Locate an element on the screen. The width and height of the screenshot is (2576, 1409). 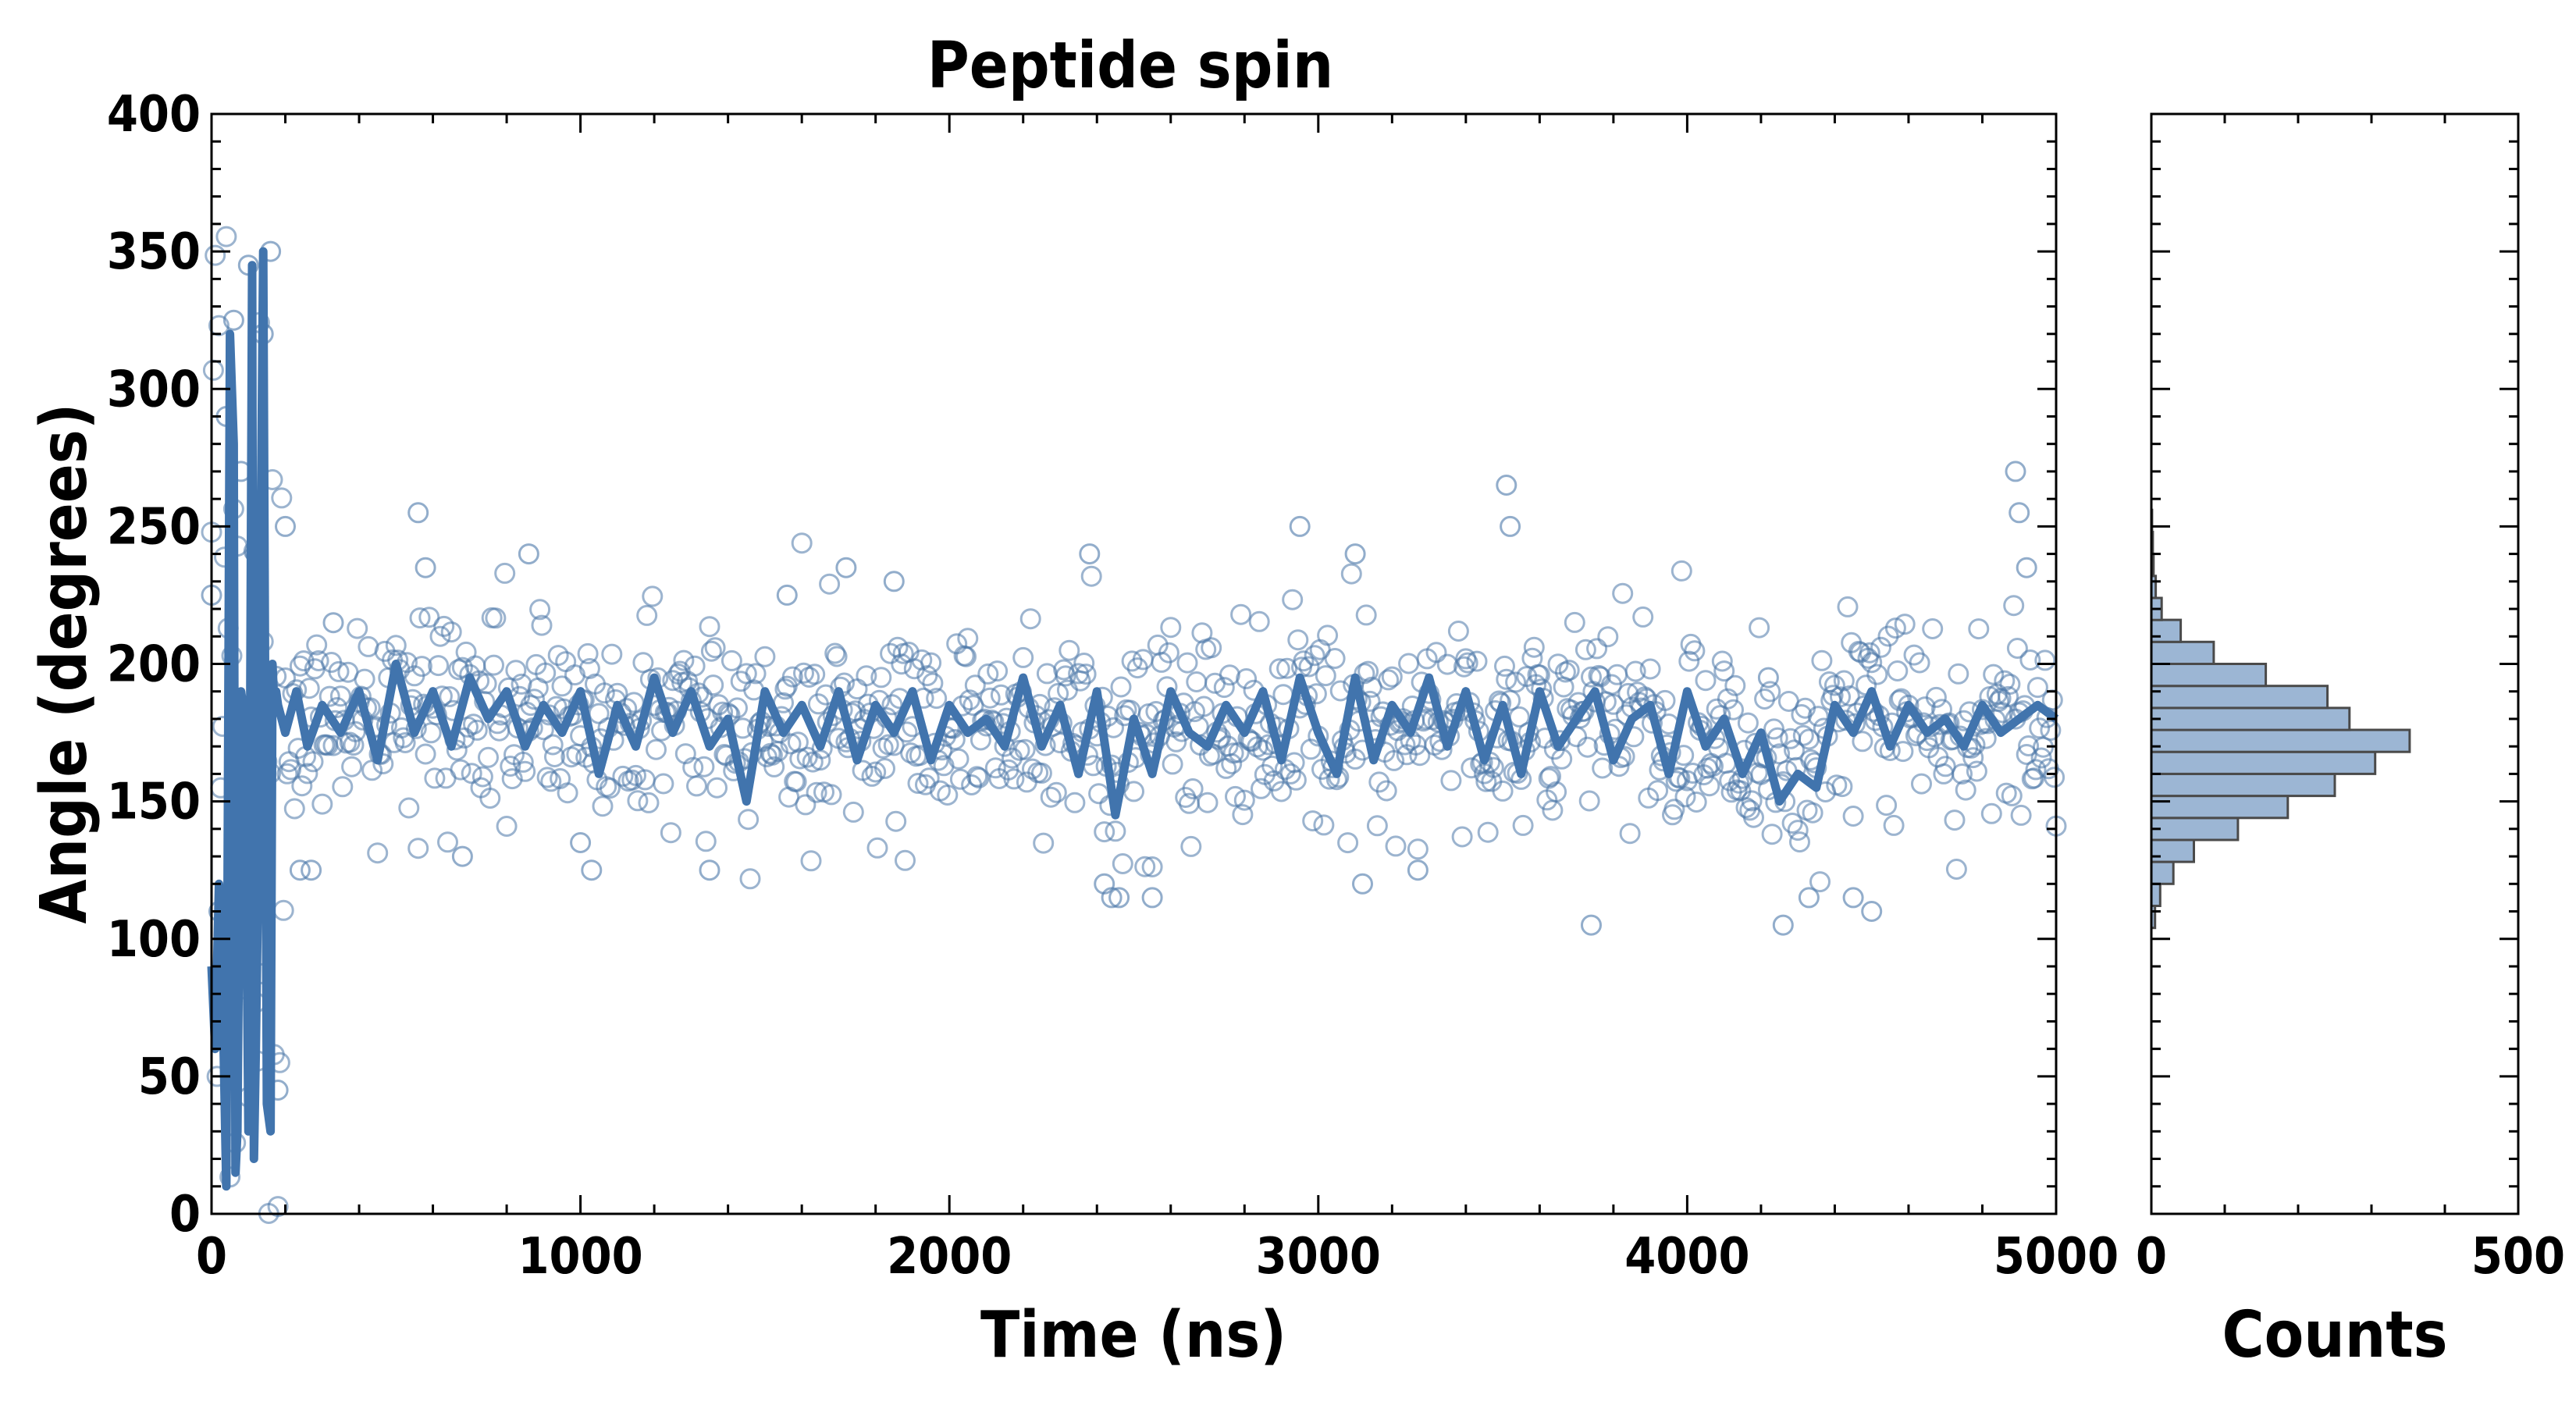
histogram-bars is located at coordinates (2280, 719).